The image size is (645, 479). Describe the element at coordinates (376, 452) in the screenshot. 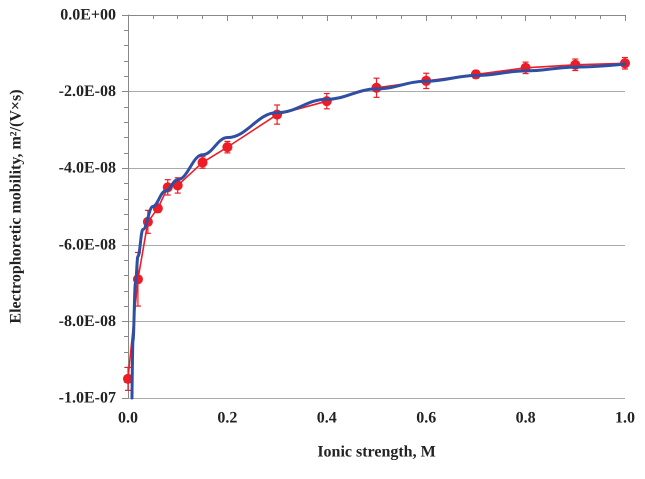

I see `x-axis-title: Ionic strength, M` at that location.